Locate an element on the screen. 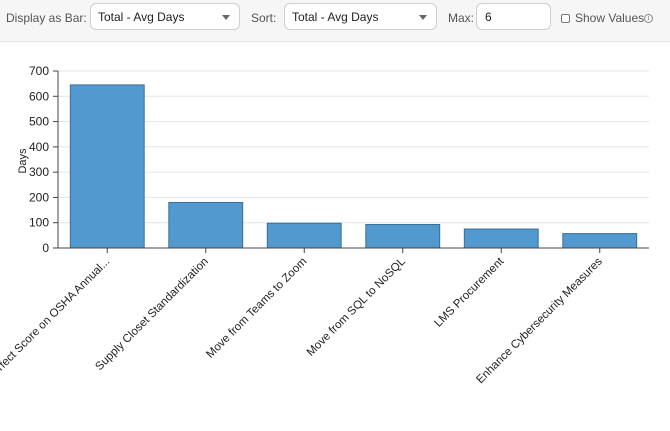  x-tick-label: Move from SQL to NoSQL is located at coordinates (357, 307).